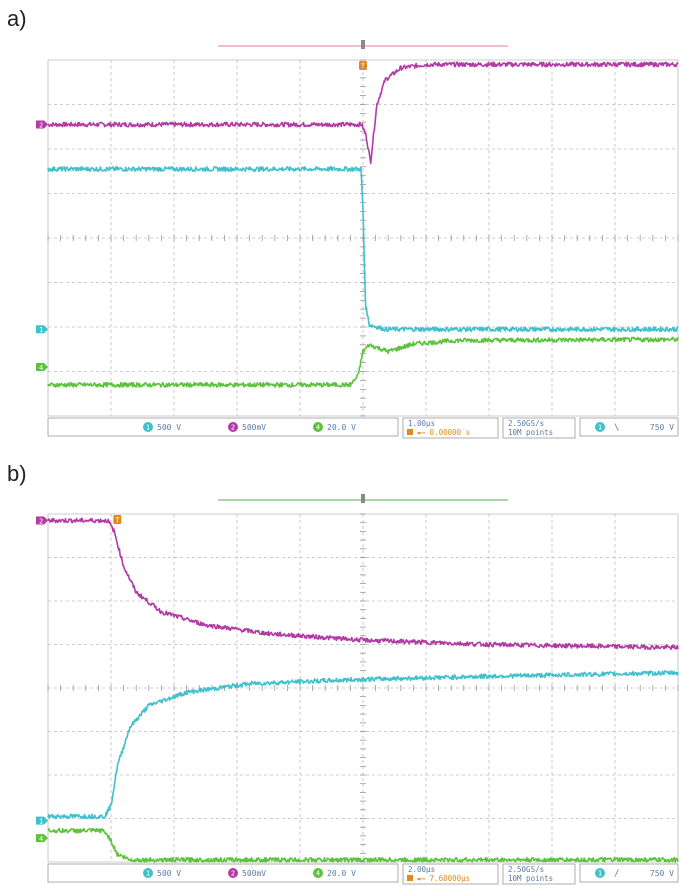 The width and height of the screenshot is (681, 886). What do you see at coordinates (17, 473) in the screenshot?
I see `panel-b-label: b)` at bounding box center [17, 473].